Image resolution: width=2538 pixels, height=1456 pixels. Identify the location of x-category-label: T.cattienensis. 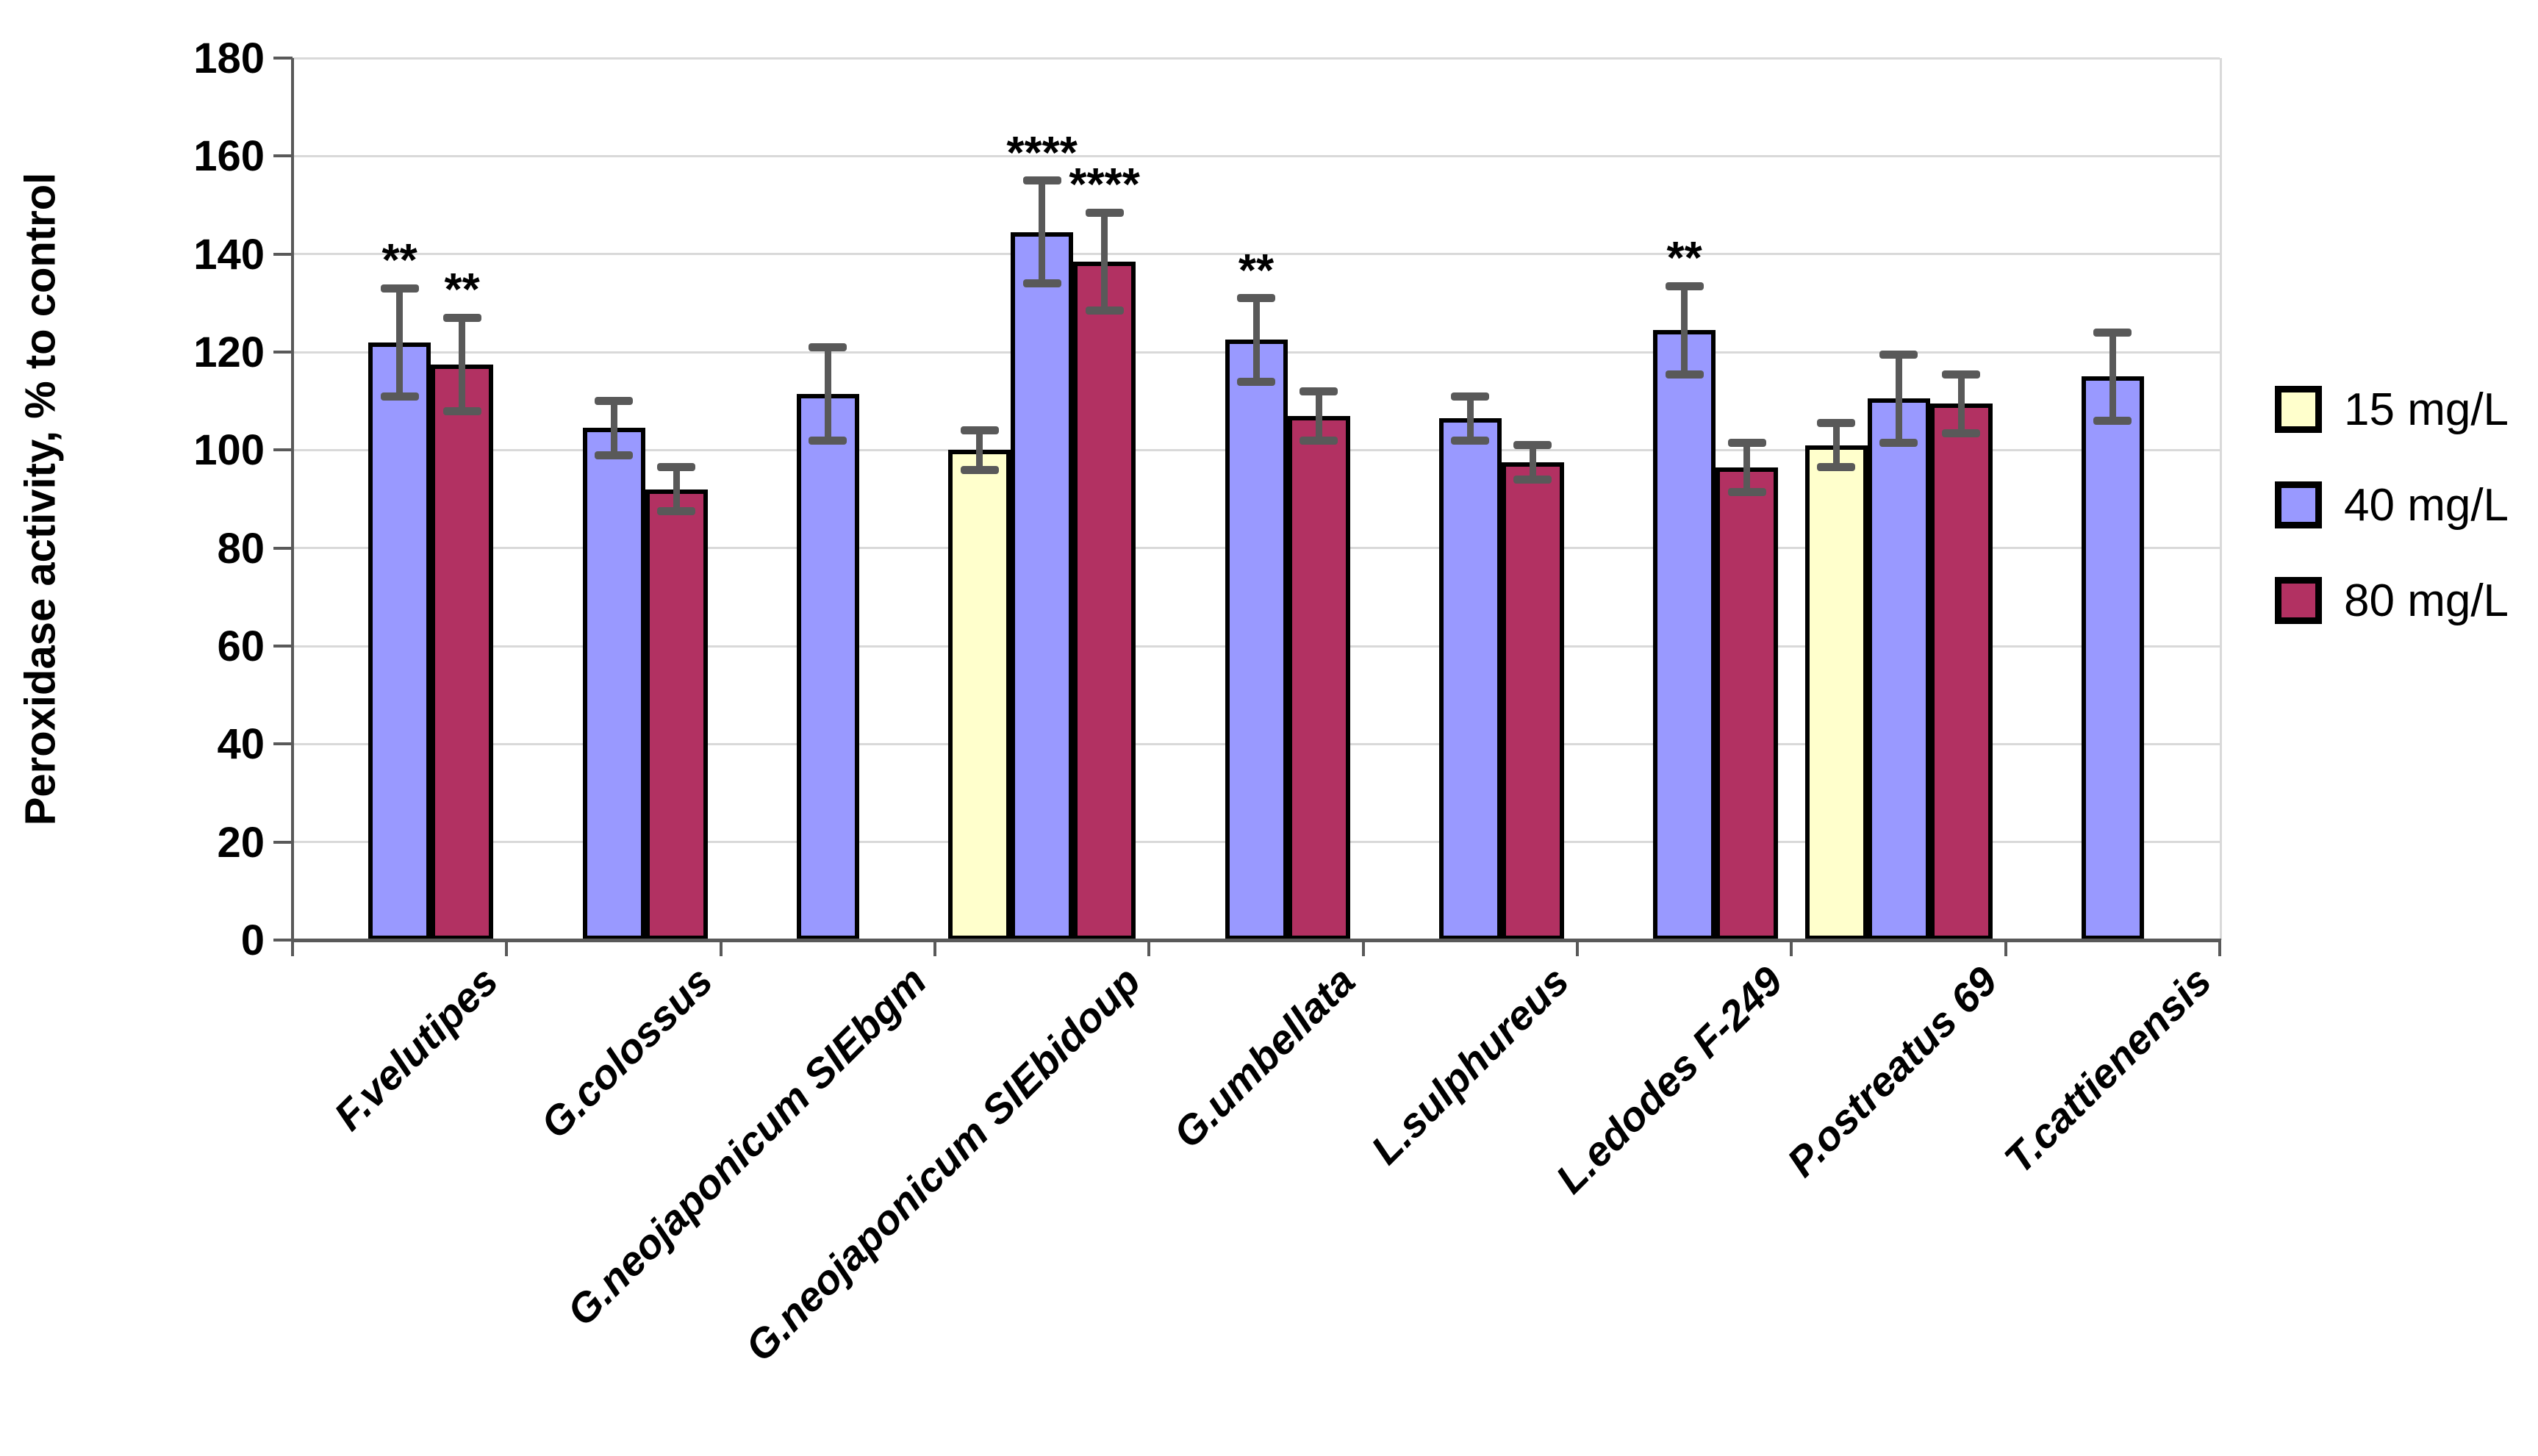
(2107, 1070).